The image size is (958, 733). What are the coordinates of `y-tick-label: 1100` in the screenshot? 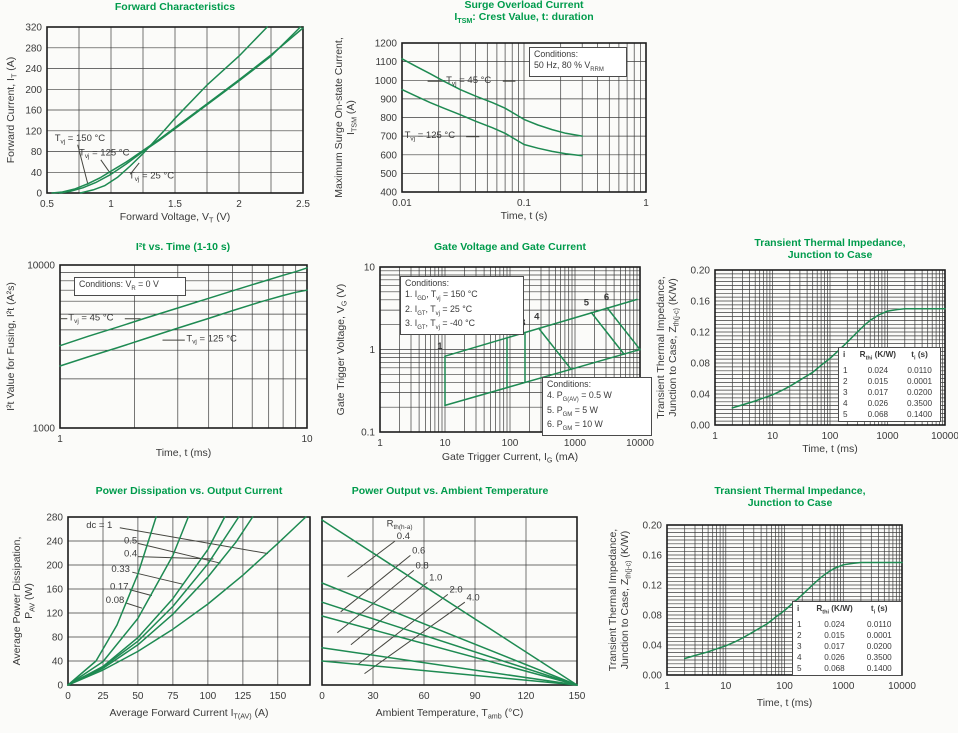 It's located at (386, 62).